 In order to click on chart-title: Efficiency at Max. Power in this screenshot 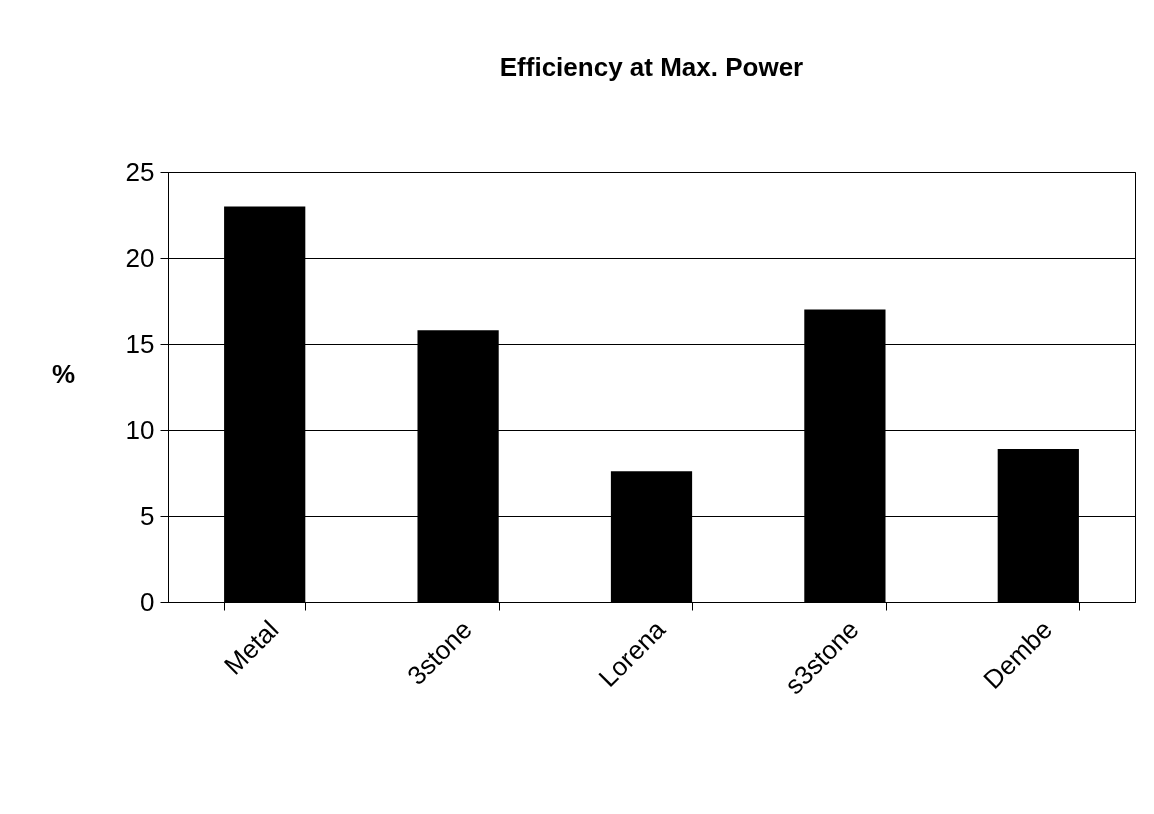, I will do `click(651, 67)`.